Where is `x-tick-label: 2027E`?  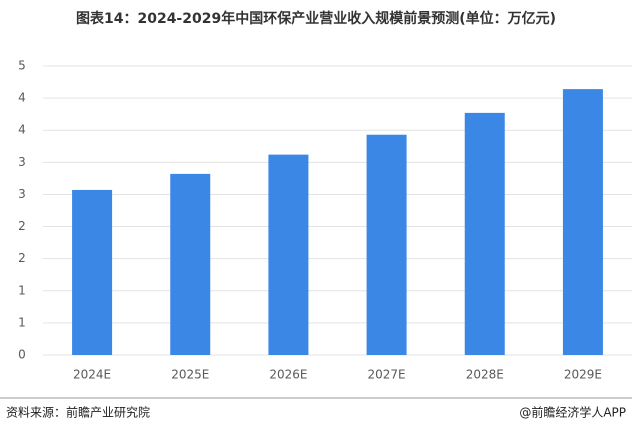
x-tick-label: 2027E is located at coordinates (387, 375).